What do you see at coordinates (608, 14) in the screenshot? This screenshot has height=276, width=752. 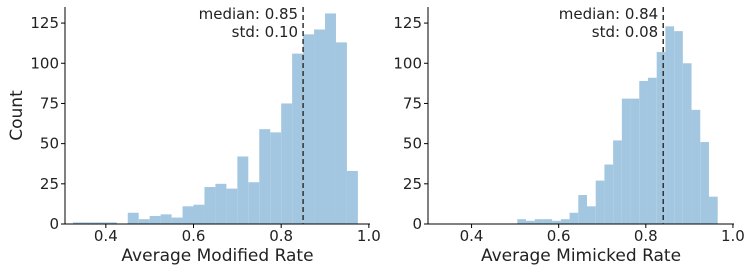 I see `annotation: median: 0.84` at bounding box center [608, 14].